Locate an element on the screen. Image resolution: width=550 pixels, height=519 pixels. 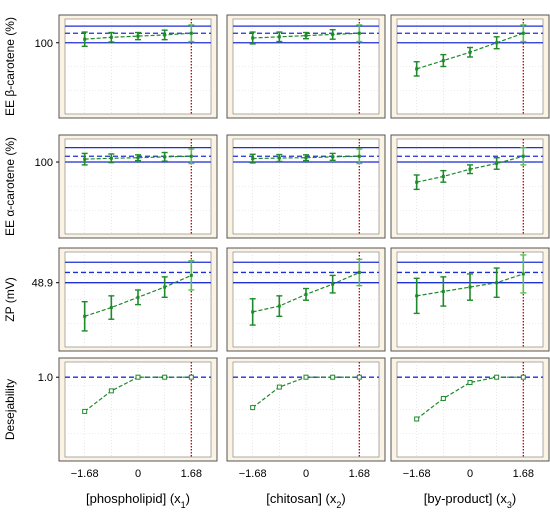
y-axis-label: EE α-carotene (%) is located at coordinates (10, 186).